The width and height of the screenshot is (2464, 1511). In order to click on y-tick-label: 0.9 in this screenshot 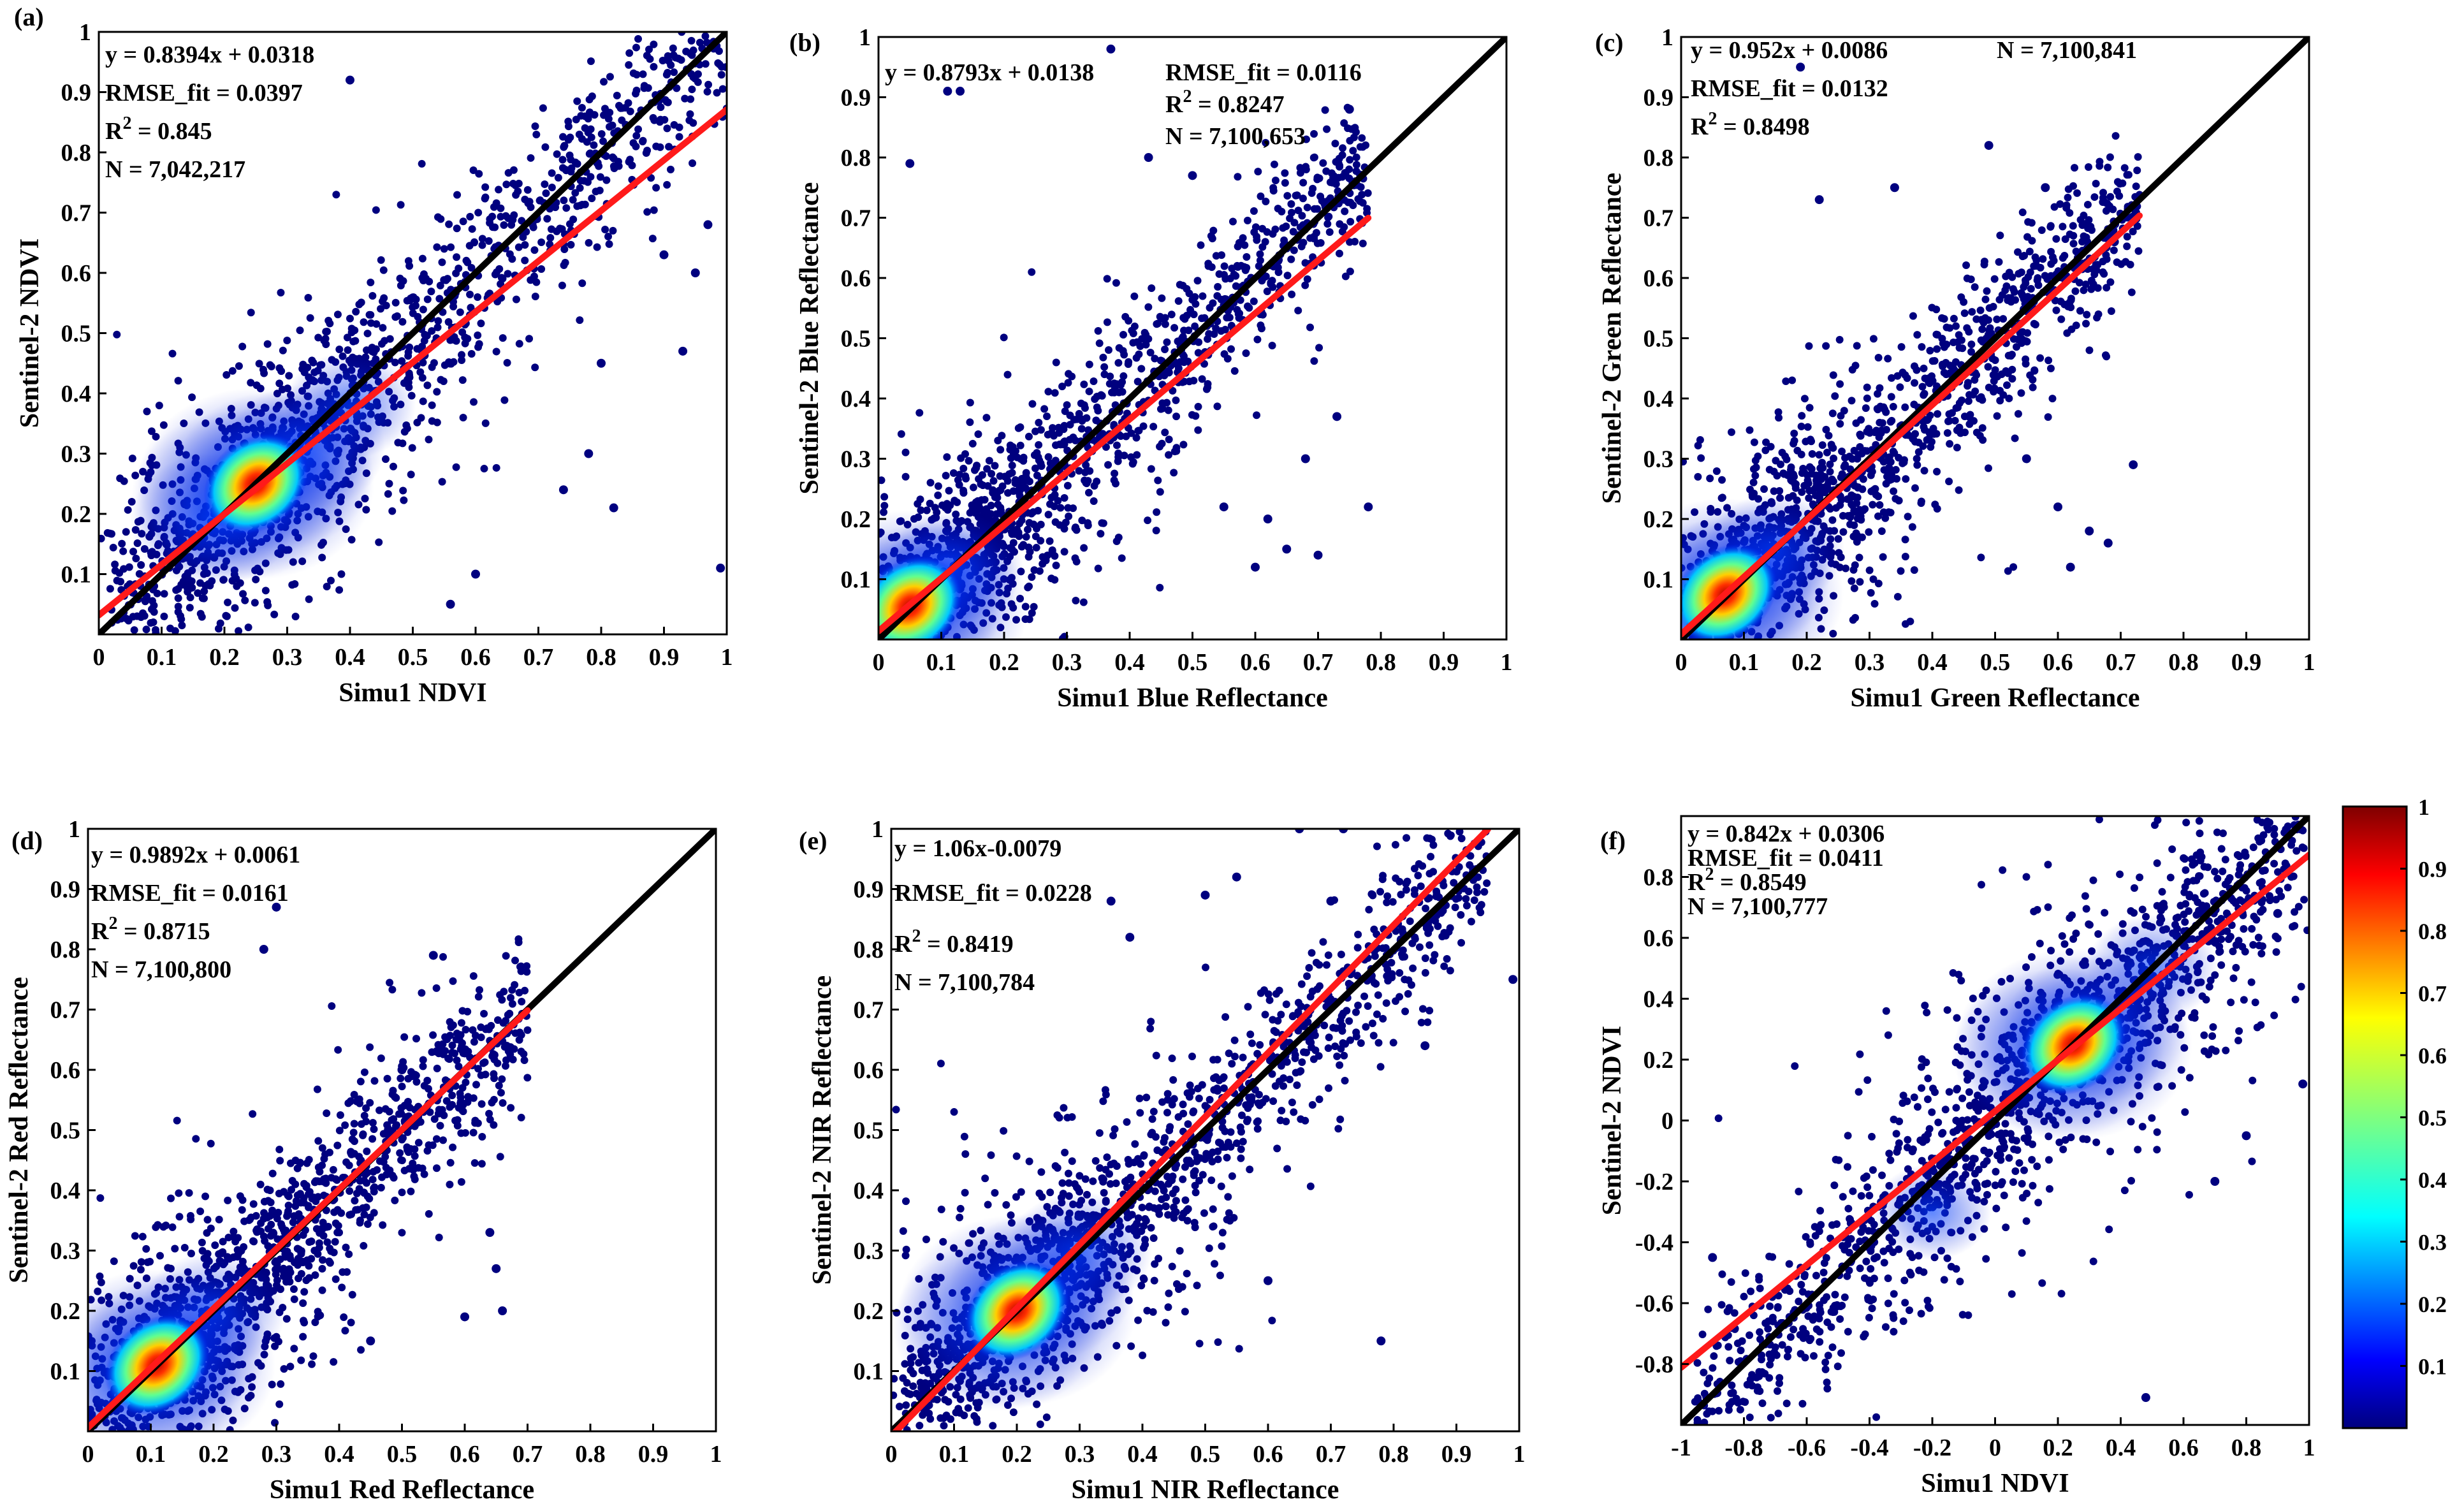, I will do `click(1659, 99)`.